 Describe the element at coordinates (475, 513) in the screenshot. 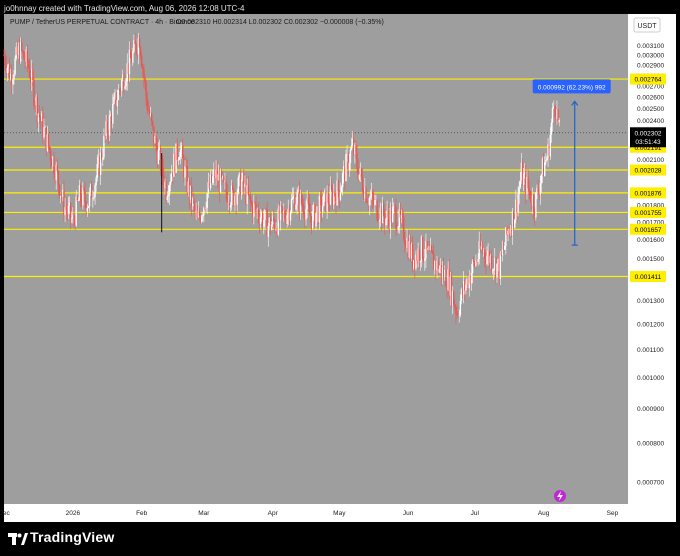

I see `x-tick-label: Jul` at that location.